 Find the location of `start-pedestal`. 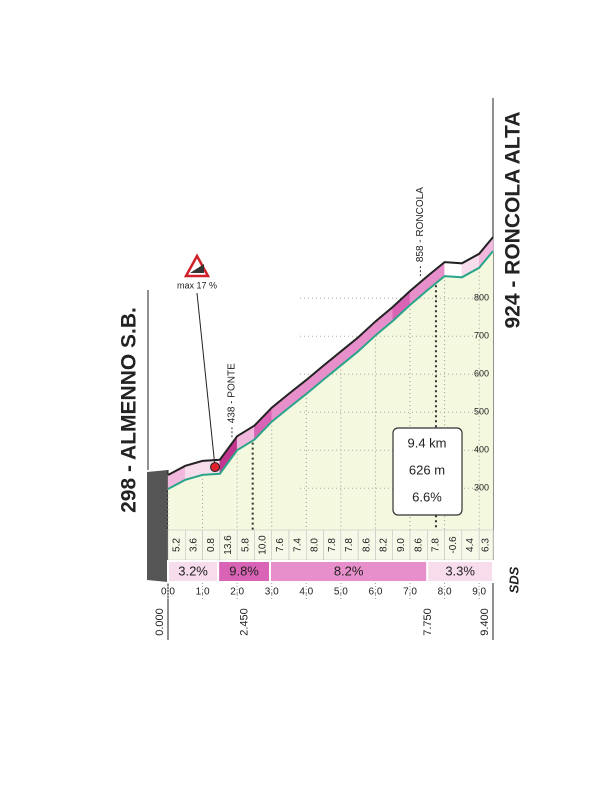

start-pedestal is located at coordinates (157, 526).